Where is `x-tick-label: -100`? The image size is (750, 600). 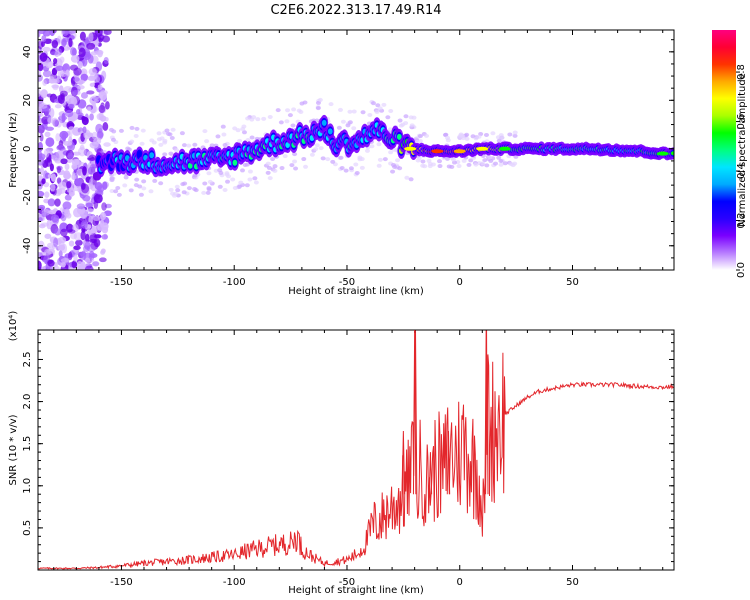
x-tick-label: -100 is located at coordinates (234, 282).